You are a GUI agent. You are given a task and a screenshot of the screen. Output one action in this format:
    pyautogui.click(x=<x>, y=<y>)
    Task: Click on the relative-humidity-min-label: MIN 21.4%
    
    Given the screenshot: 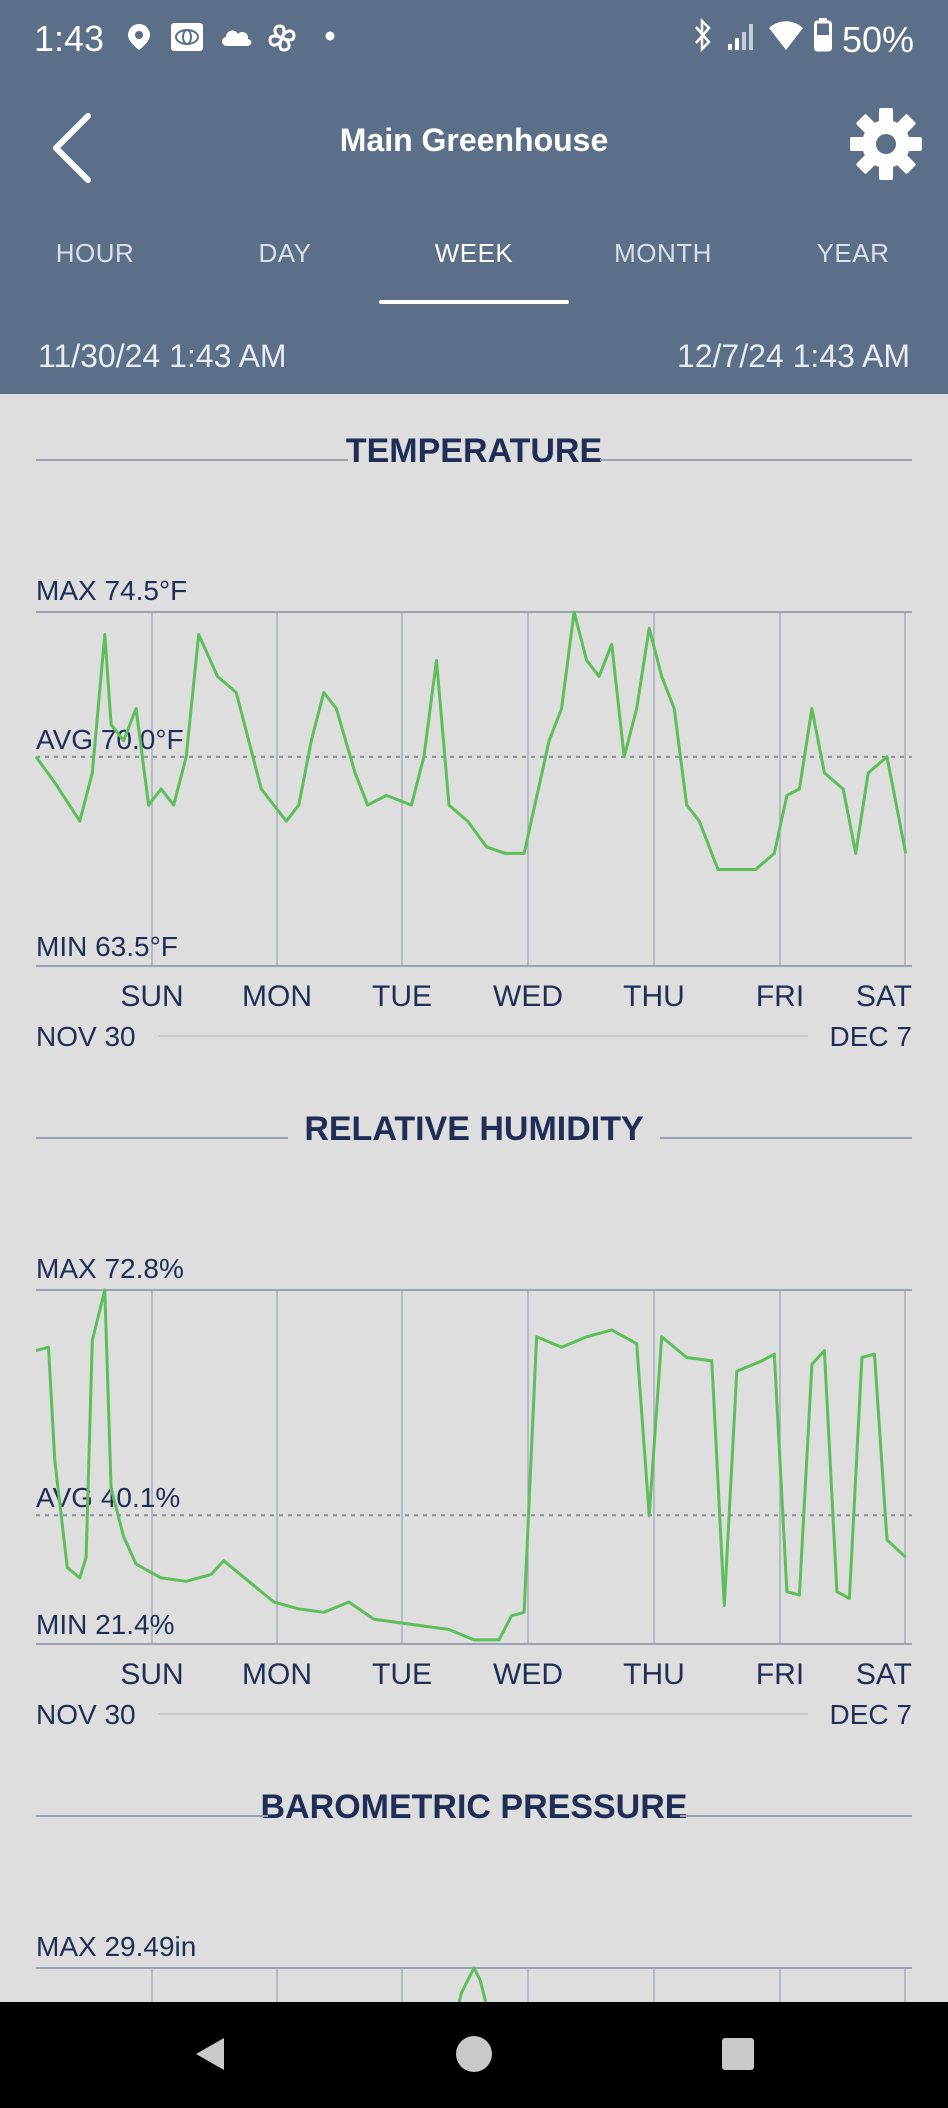 What is the action you would take?
    pyautogui.click(x=105, y=1624)
    